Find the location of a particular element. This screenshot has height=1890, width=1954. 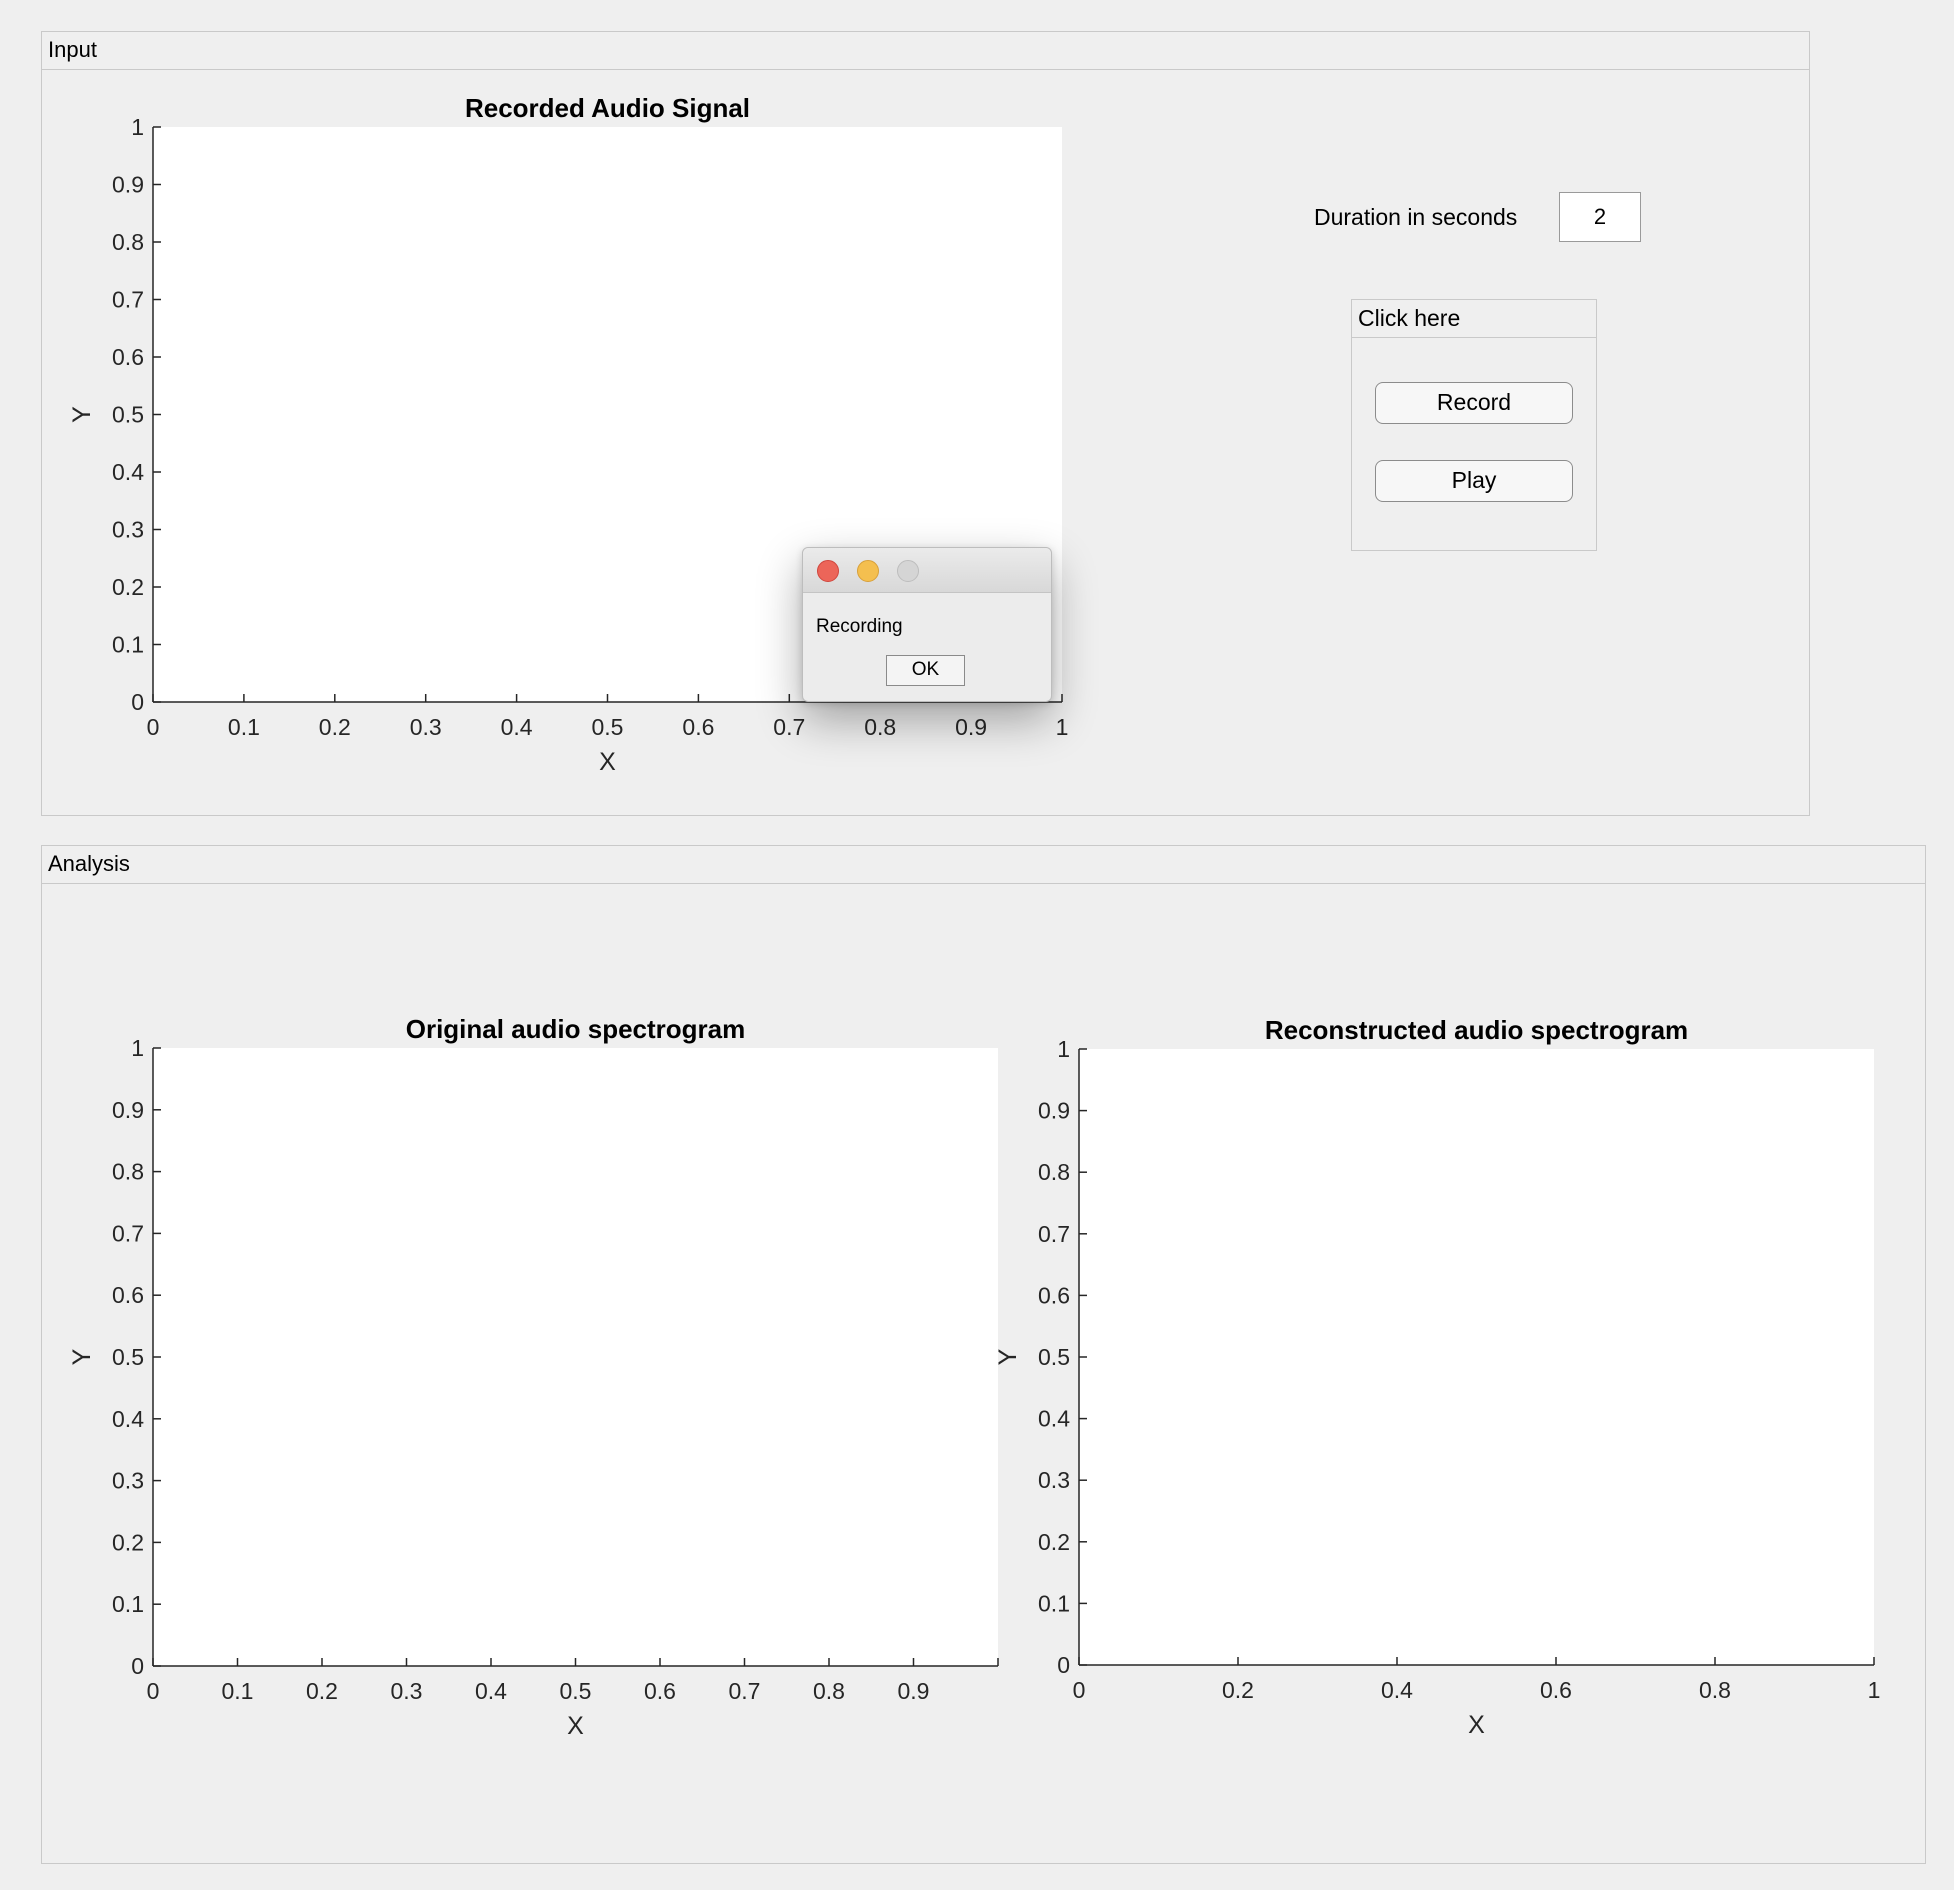

dialog-titlebar is located at coordinates (927, 570).